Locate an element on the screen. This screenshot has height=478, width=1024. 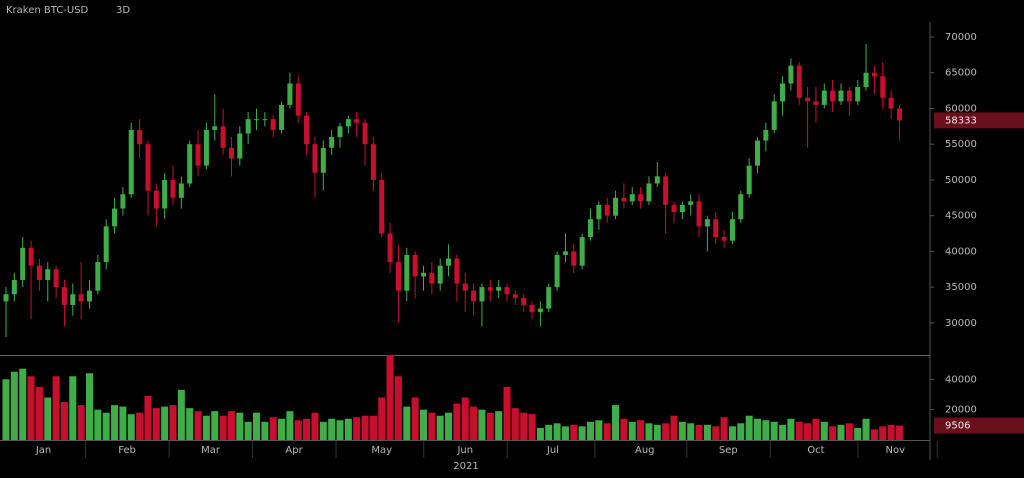
x-tick-label: Jul is located at coordinates (552, 450).